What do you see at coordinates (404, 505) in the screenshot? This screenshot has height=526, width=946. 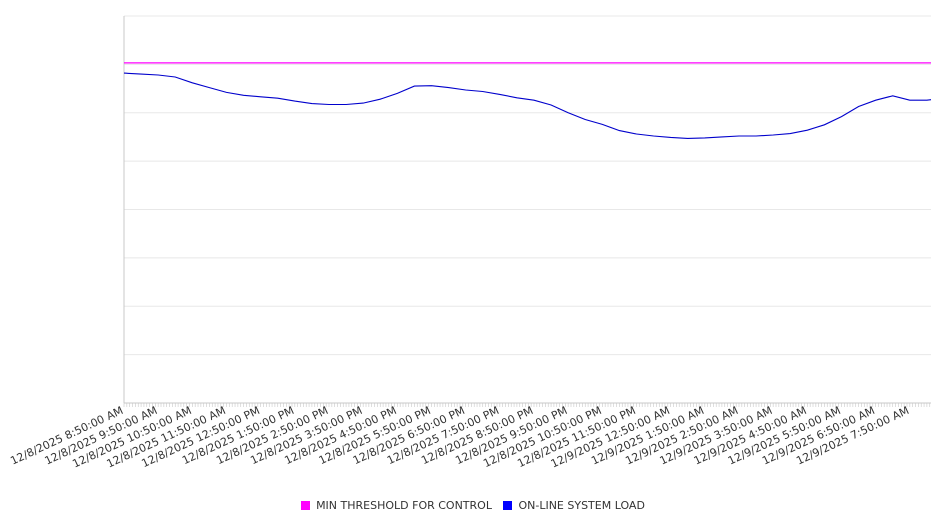 I see `legend-label-threshold: MIN THRESHOLD FOR CONTROL` at bounding box center [404, 505].